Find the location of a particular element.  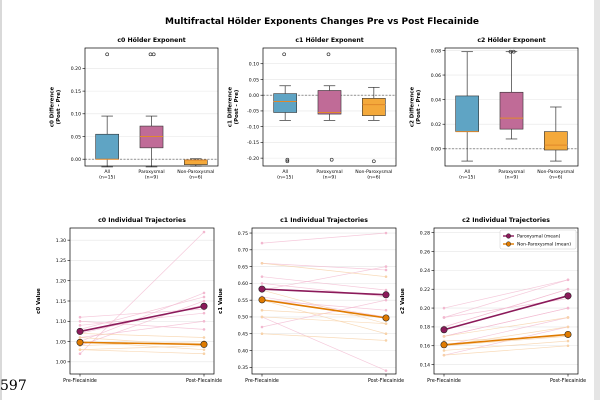

y-axis-label: c2 Value is located at coordinates (403, 301).